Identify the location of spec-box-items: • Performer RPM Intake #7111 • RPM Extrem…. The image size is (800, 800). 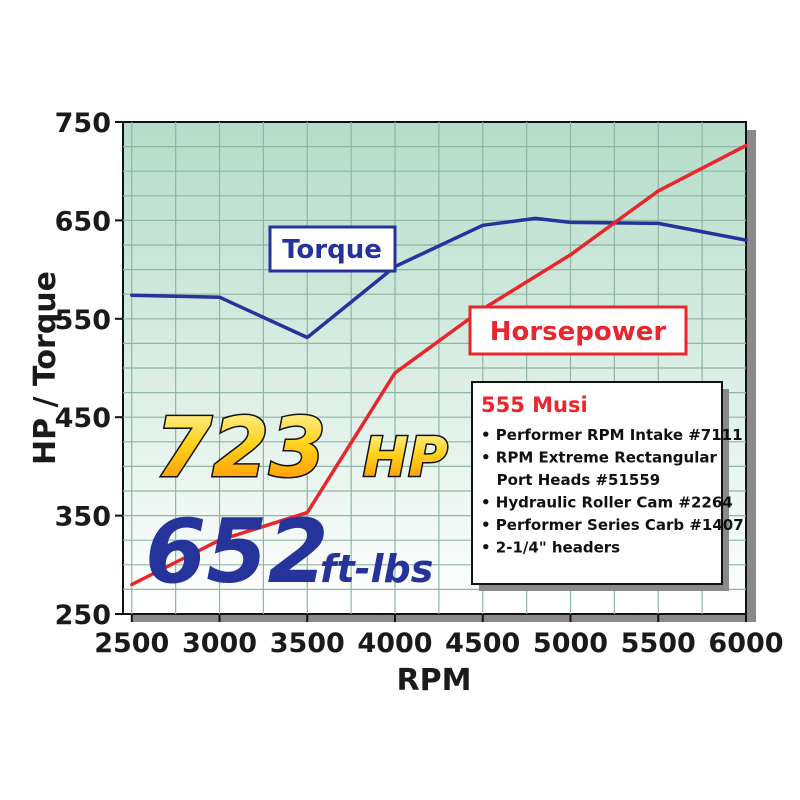
(612, 491).